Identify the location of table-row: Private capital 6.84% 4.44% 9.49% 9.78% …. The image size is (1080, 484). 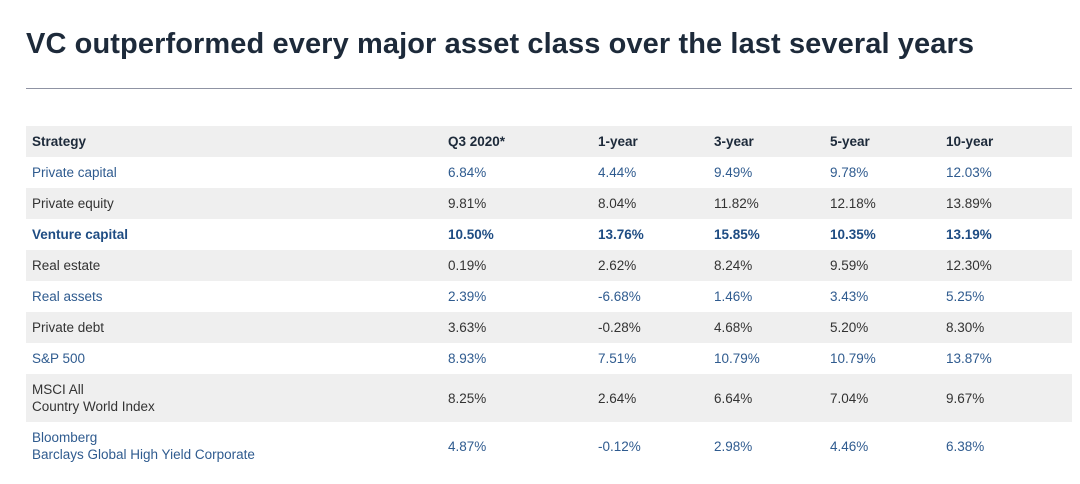
(549, 172).